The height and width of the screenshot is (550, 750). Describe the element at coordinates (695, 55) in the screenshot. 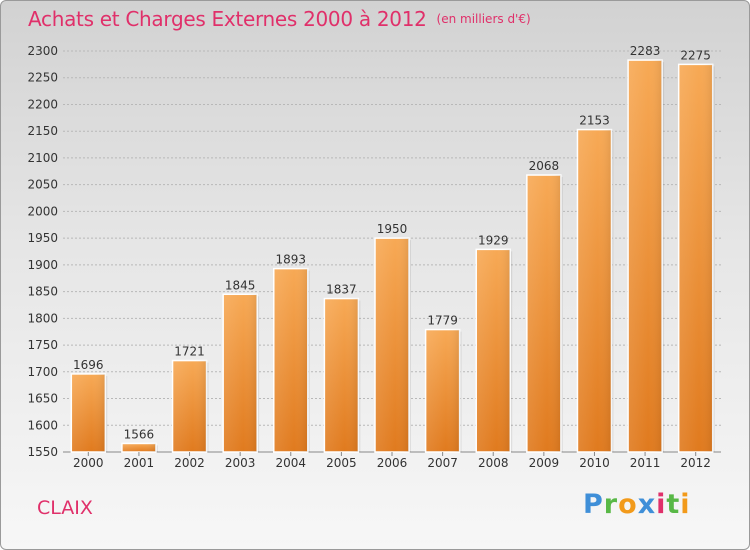

I see `data-label: 2275` at that location.